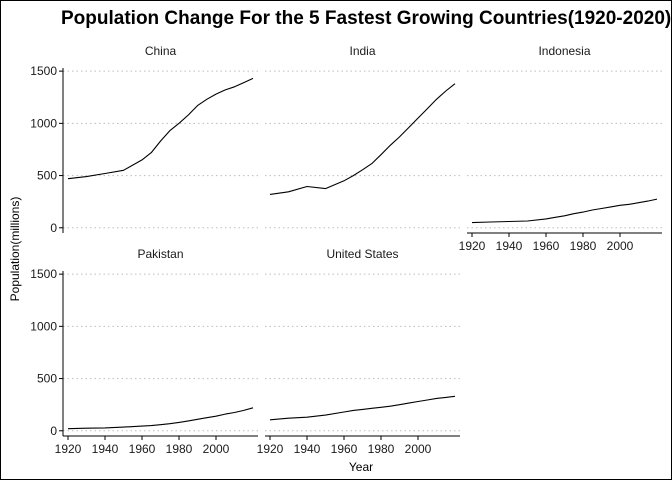 The height and width of the screenshot is (480, 672). Describe the element at coordinates (160, 254) in the screenshot. I see `strip-label-pakistan: Pakistan` at that location.